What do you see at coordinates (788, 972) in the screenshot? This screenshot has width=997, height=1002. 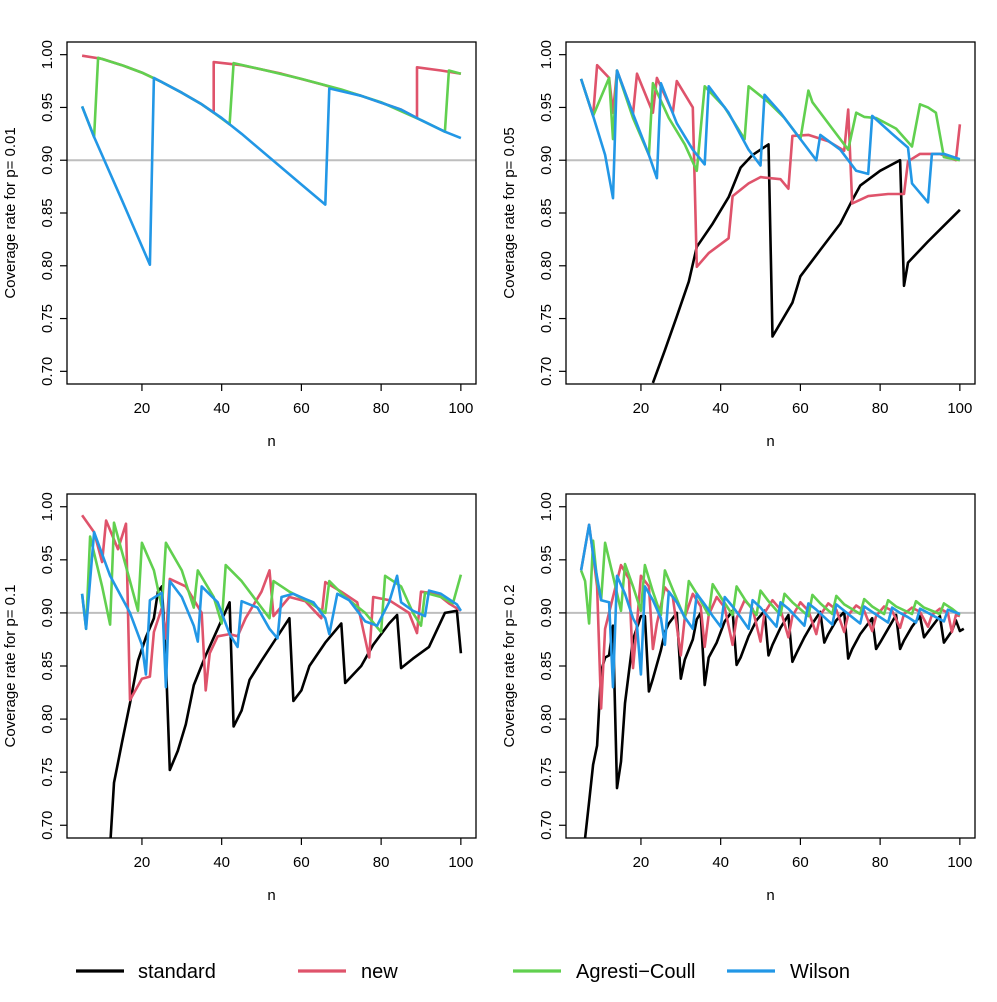 I see `legend-entry-wilson: Wilson` at bounding box center [788, 972].